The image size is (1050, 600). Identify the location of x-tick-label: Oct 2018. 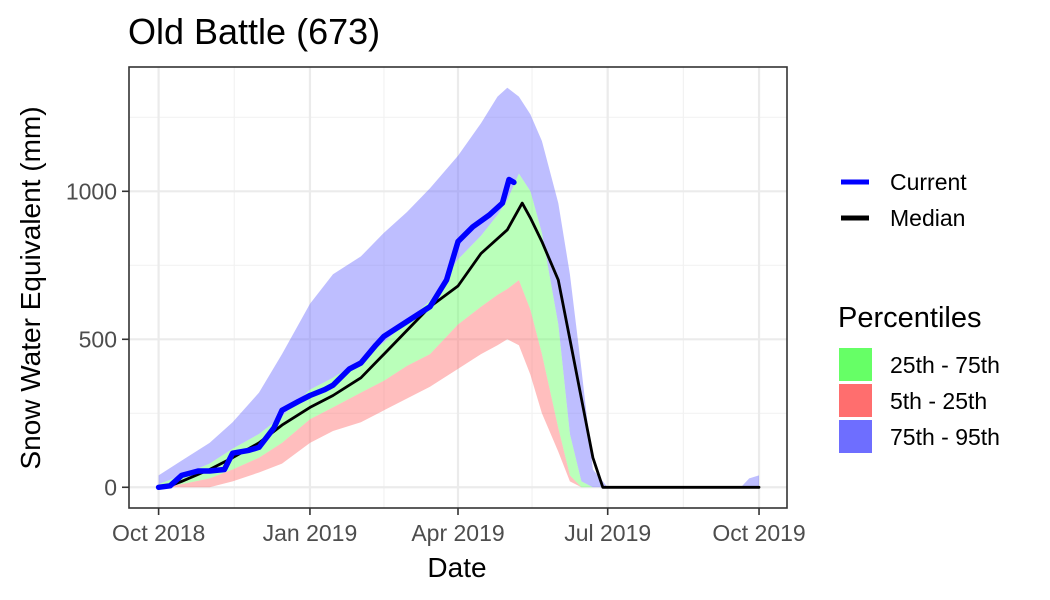
(158, 533).